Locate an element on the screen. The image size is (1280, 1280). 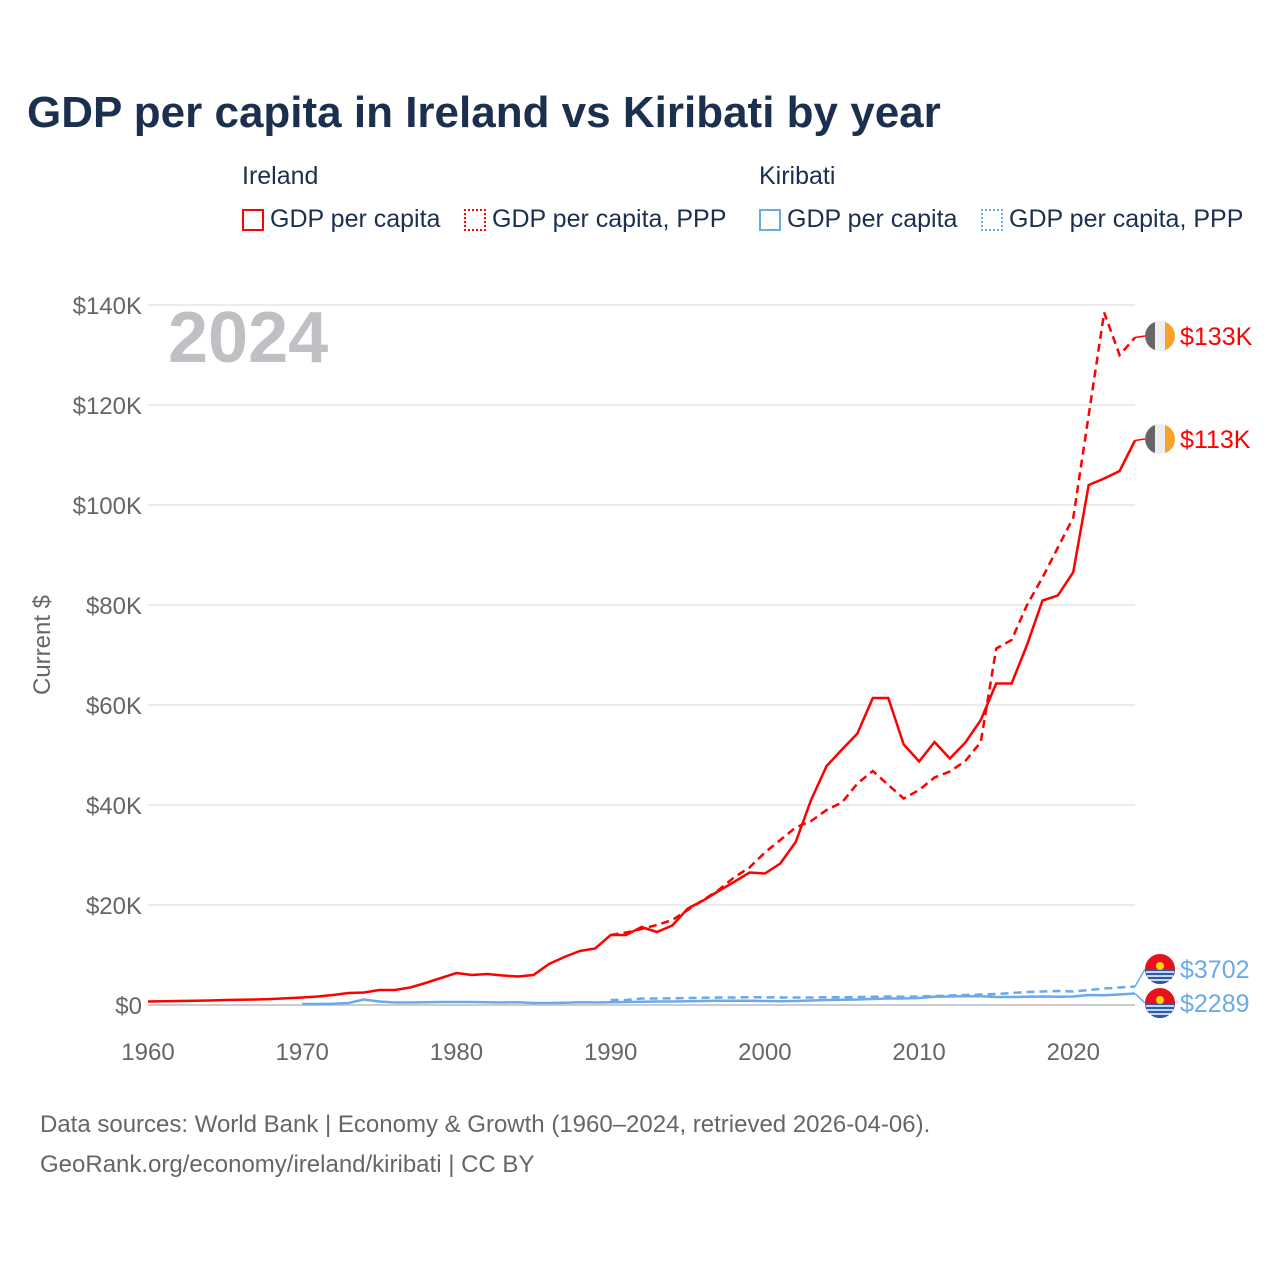
y-tick-label: $140K is located at coordinates (107, 306).